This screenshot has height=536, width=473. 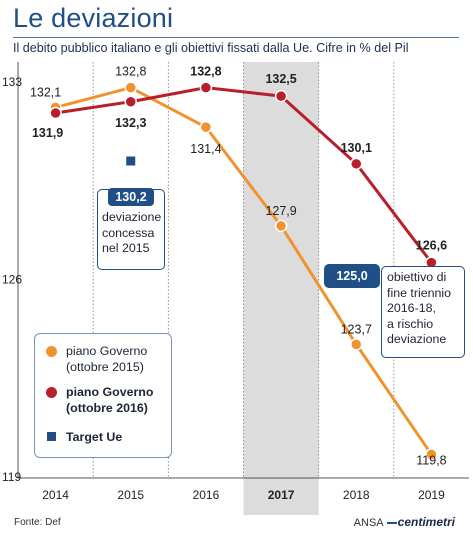 What do you see at coordinates (12, 82) in the screenshot?
I see `y-tick-label: 133` at bounding box center [12, 82].